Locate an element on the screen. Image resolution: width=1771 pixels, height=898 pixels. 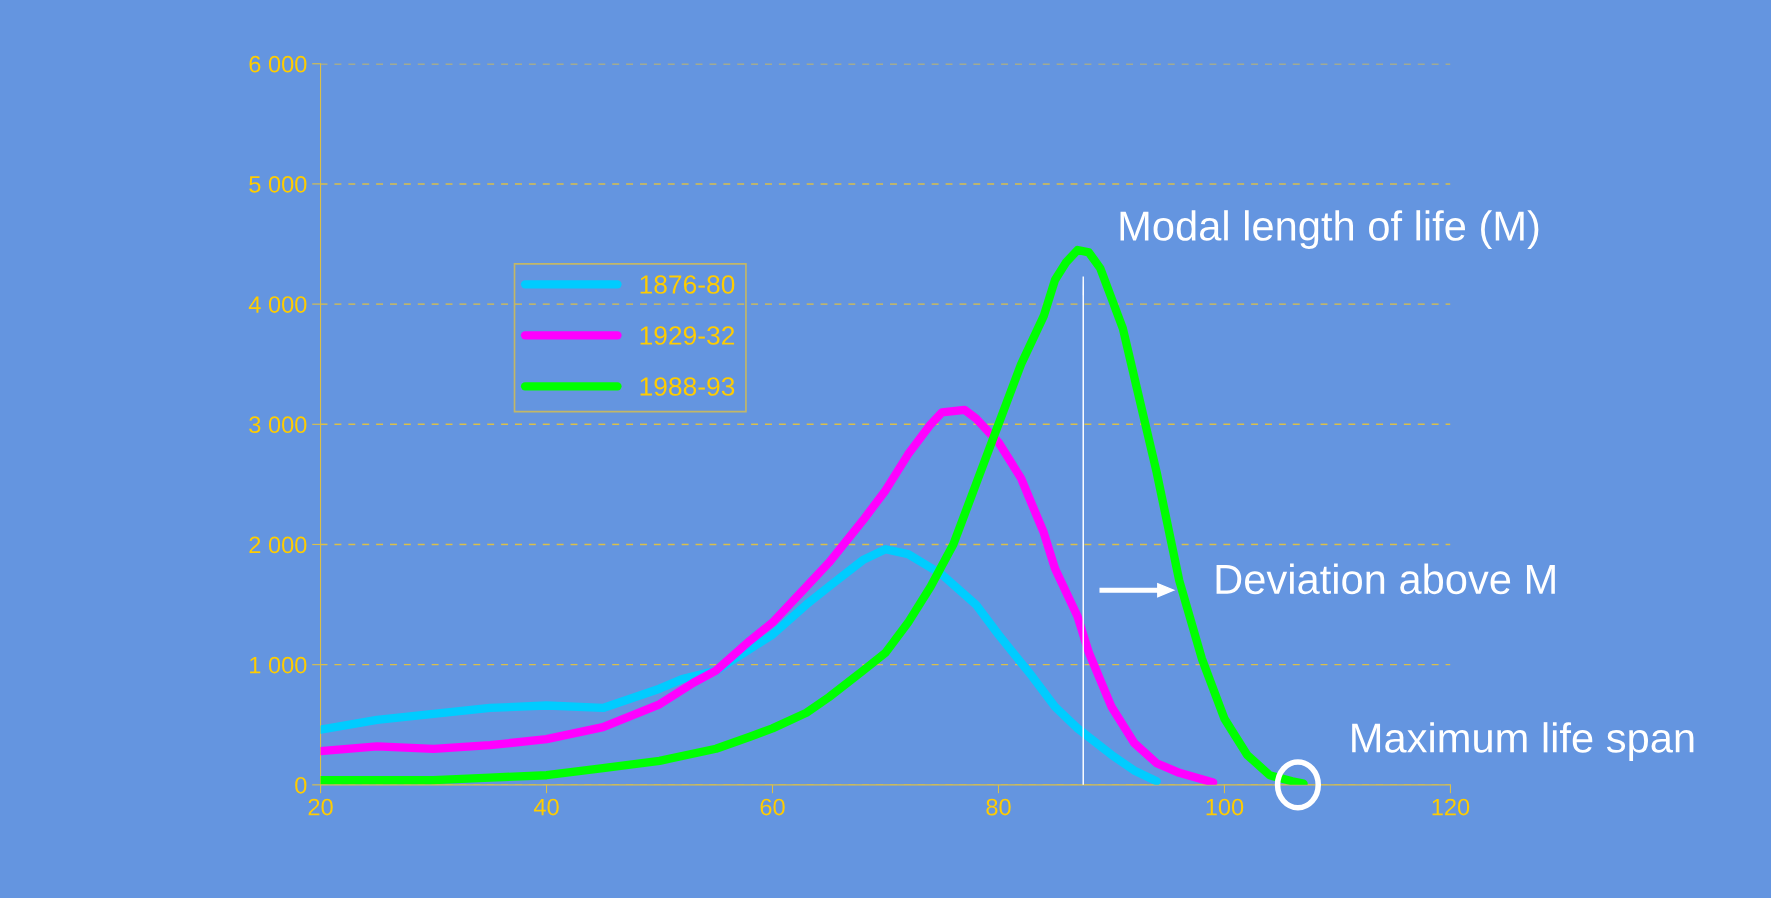
y-tick-label: 3 000 is located at coordinates (278, 425).